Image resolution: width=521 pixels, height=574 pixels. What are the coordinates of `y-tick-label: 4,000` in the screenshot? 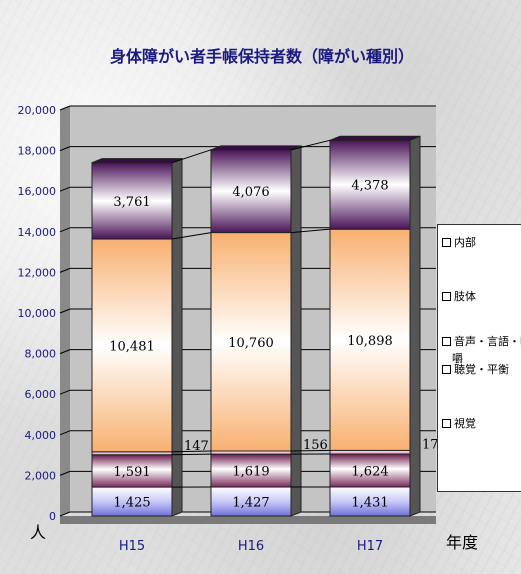 It's located at (41, 435).